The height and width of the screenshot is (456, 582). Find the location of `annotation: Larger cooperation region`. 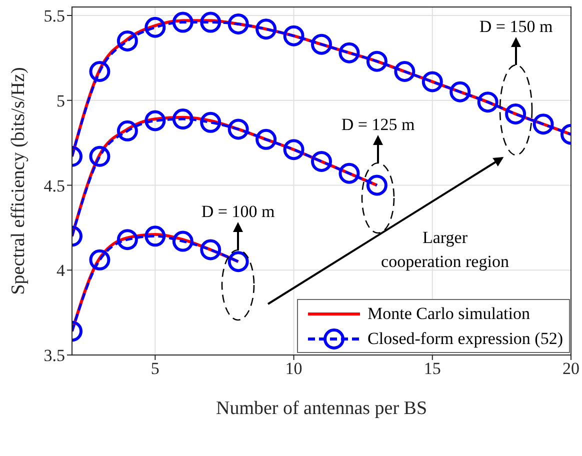

annotation: Larger cooperation region is located at coordinates (445, 249).